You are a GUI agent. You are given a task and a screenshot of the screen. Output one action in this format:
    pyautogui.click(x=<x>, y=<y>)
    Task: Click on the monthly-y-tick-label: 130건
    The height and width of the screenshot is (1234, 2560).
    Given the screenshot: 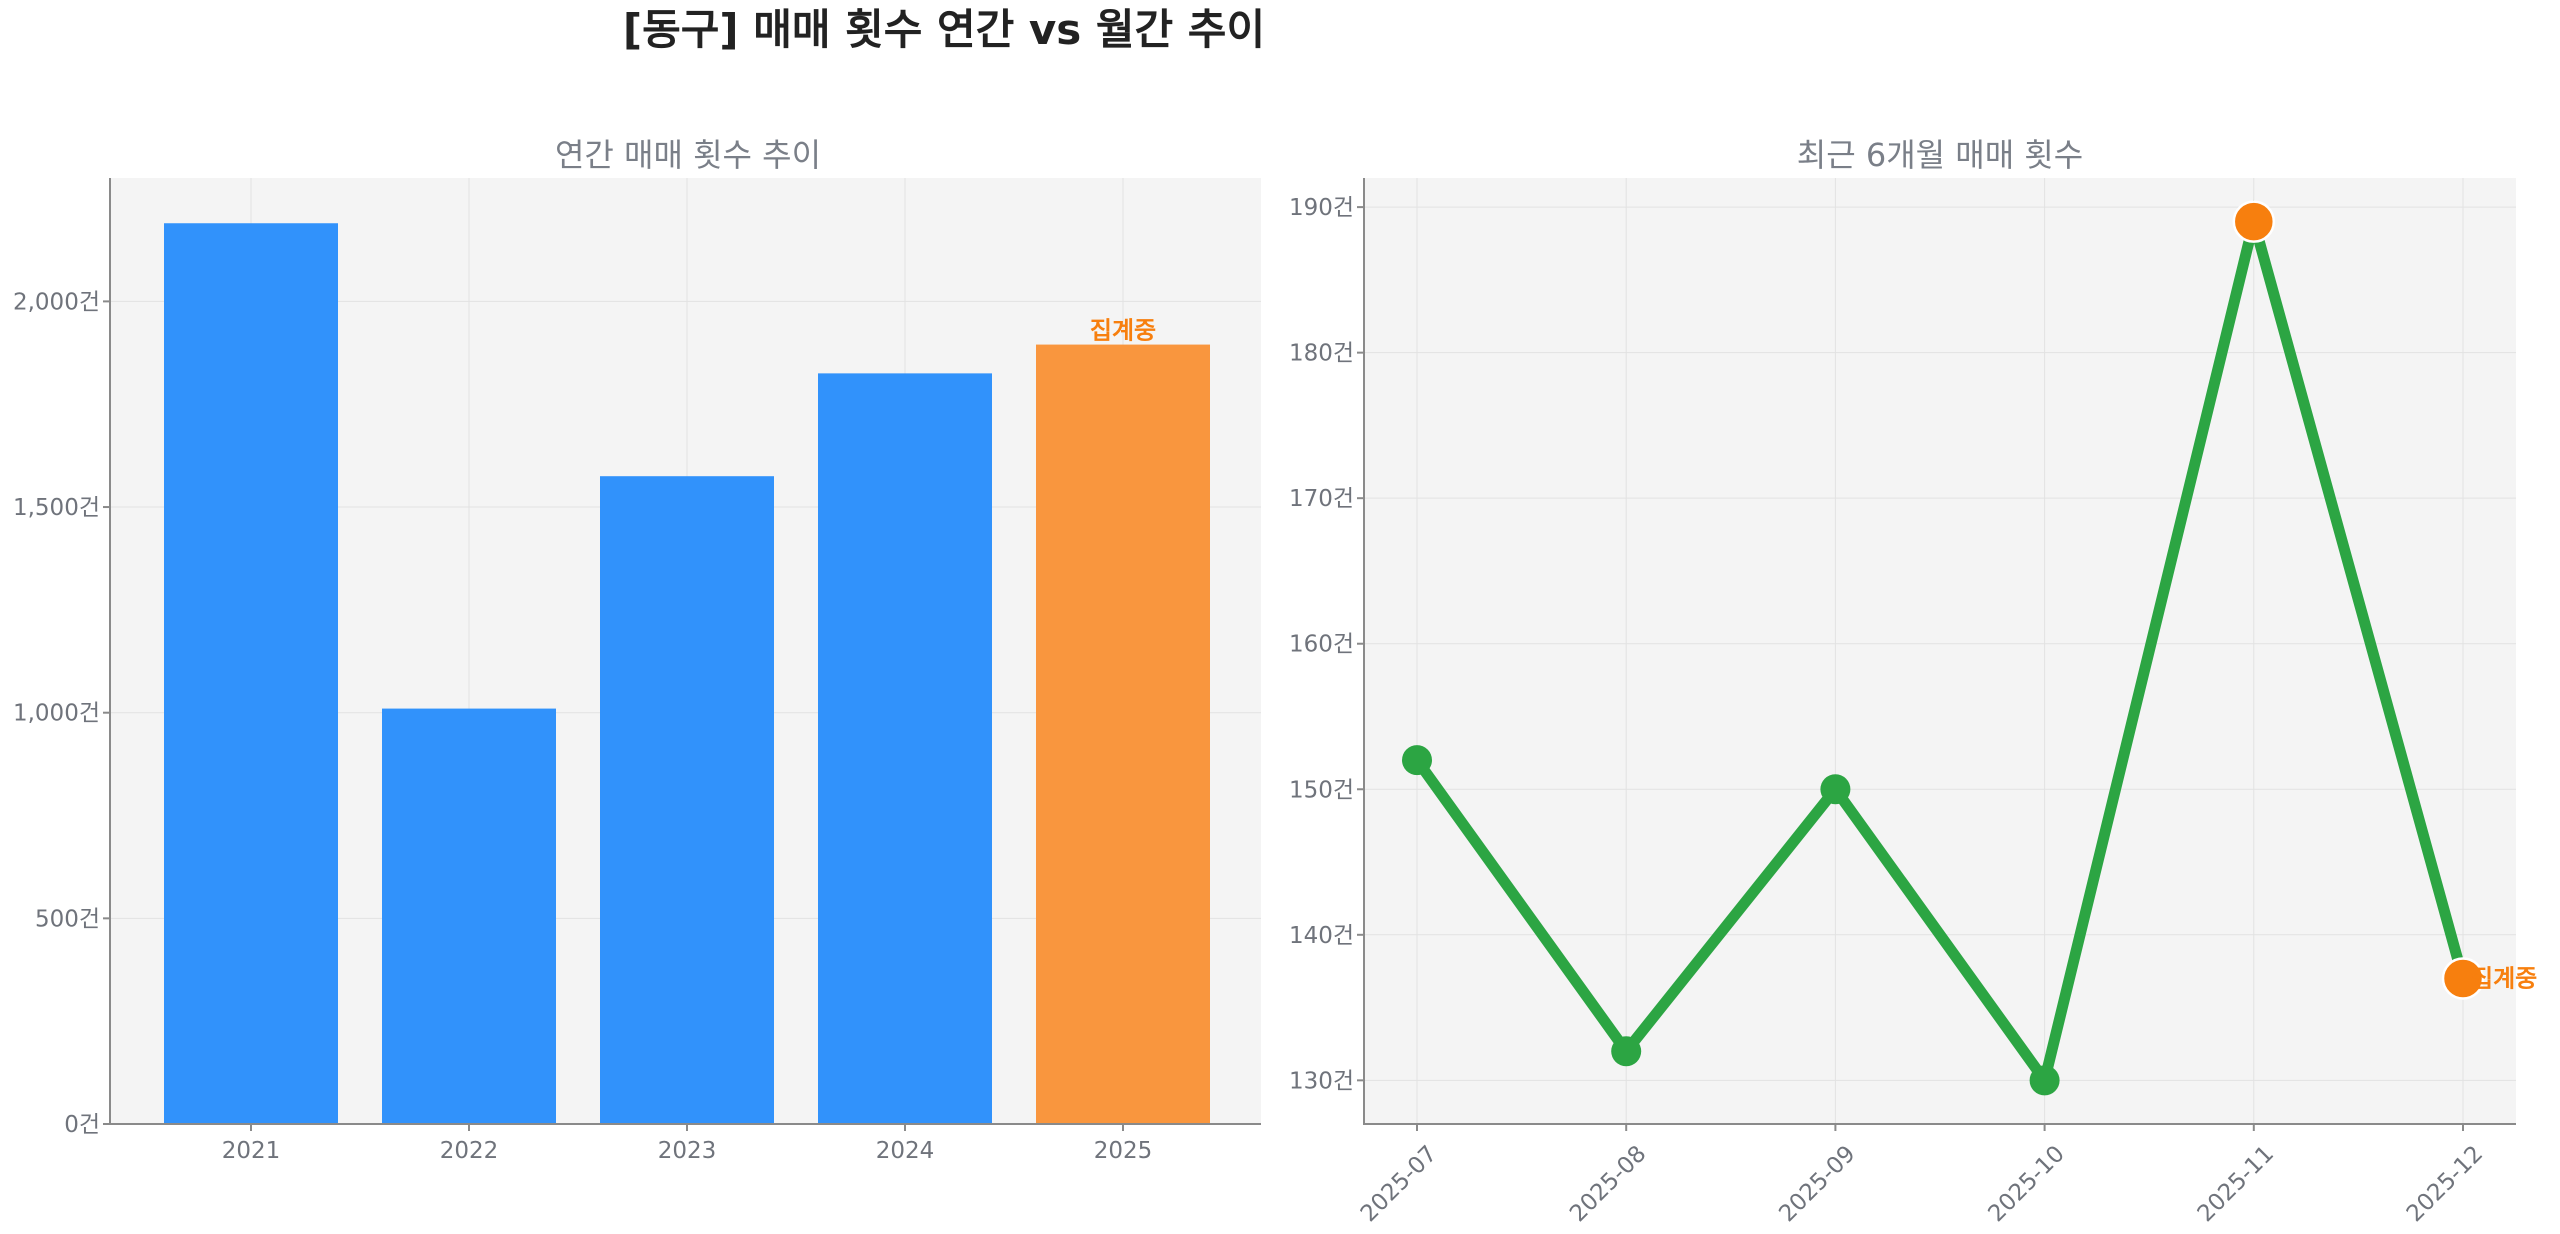 What is the action you would take?
    pyautogui.click(x=1321, y=1081)
    